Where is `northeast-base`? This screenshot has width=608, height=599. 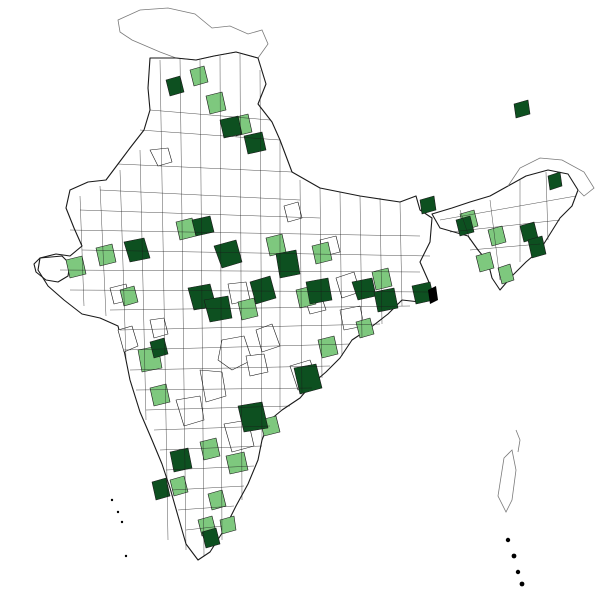
northeast-base is located at coordinates (505, 230).